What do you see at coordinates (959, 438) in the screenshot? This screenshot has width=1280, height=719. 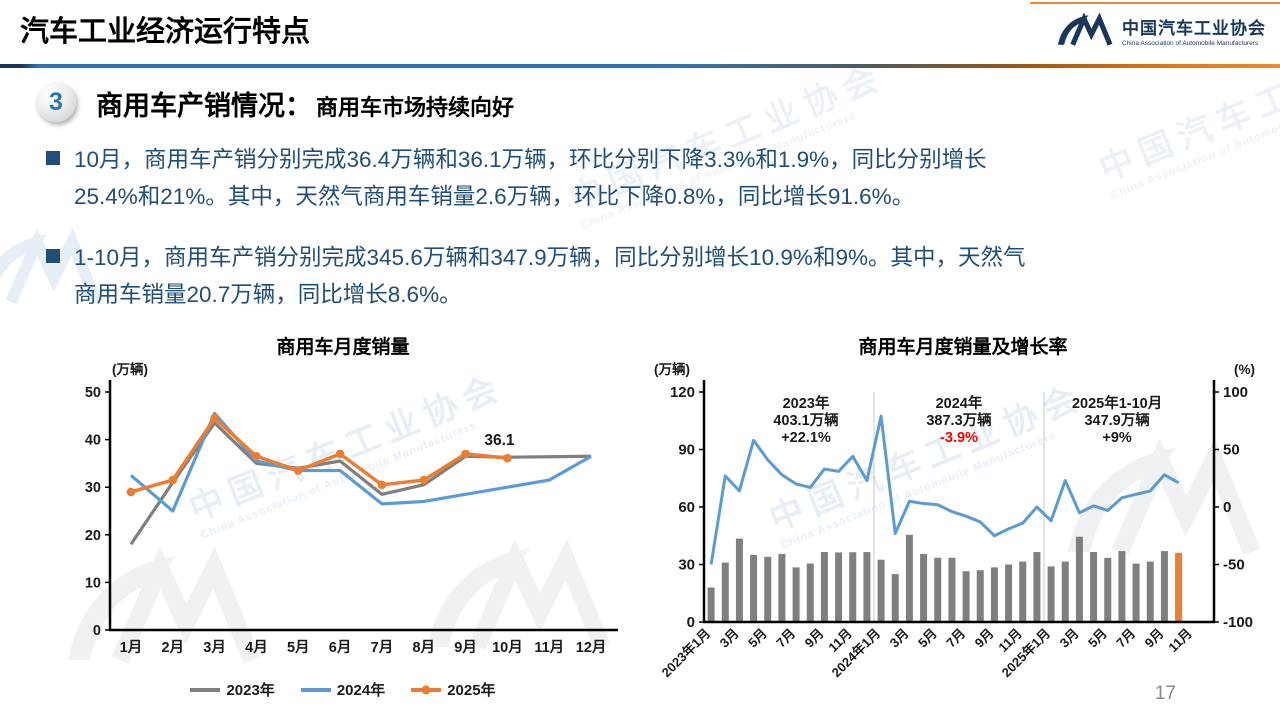 I see `svg-text: -3.9%` at bounding box center [959, 438].